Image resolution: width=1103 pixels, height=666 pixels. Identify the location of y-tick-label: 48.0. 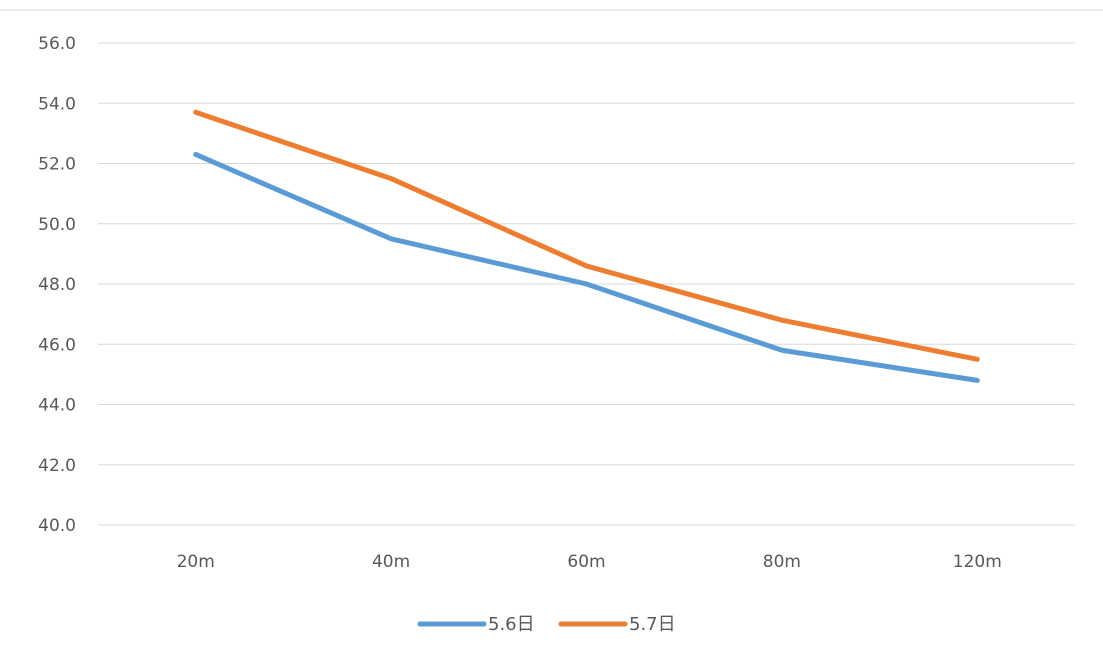
(57, 285).